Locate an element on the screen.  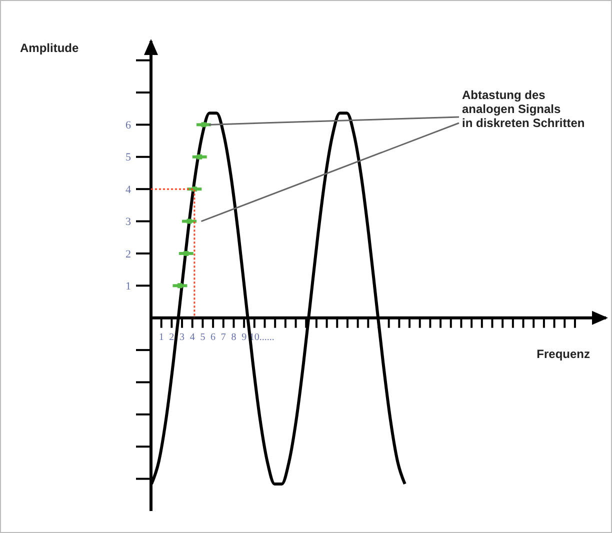
x-tick-label: 5 is located at coordinates (203, 337).